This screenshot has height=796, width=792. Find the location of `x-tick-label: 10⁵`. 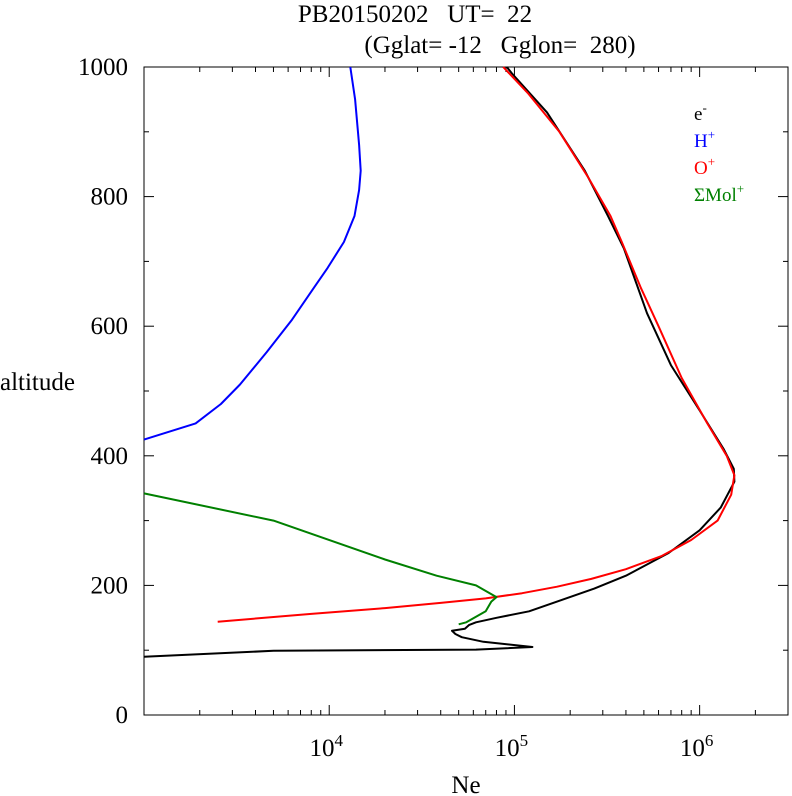

x-tick-label: 10⁵ is located at coordinates (512, 746).